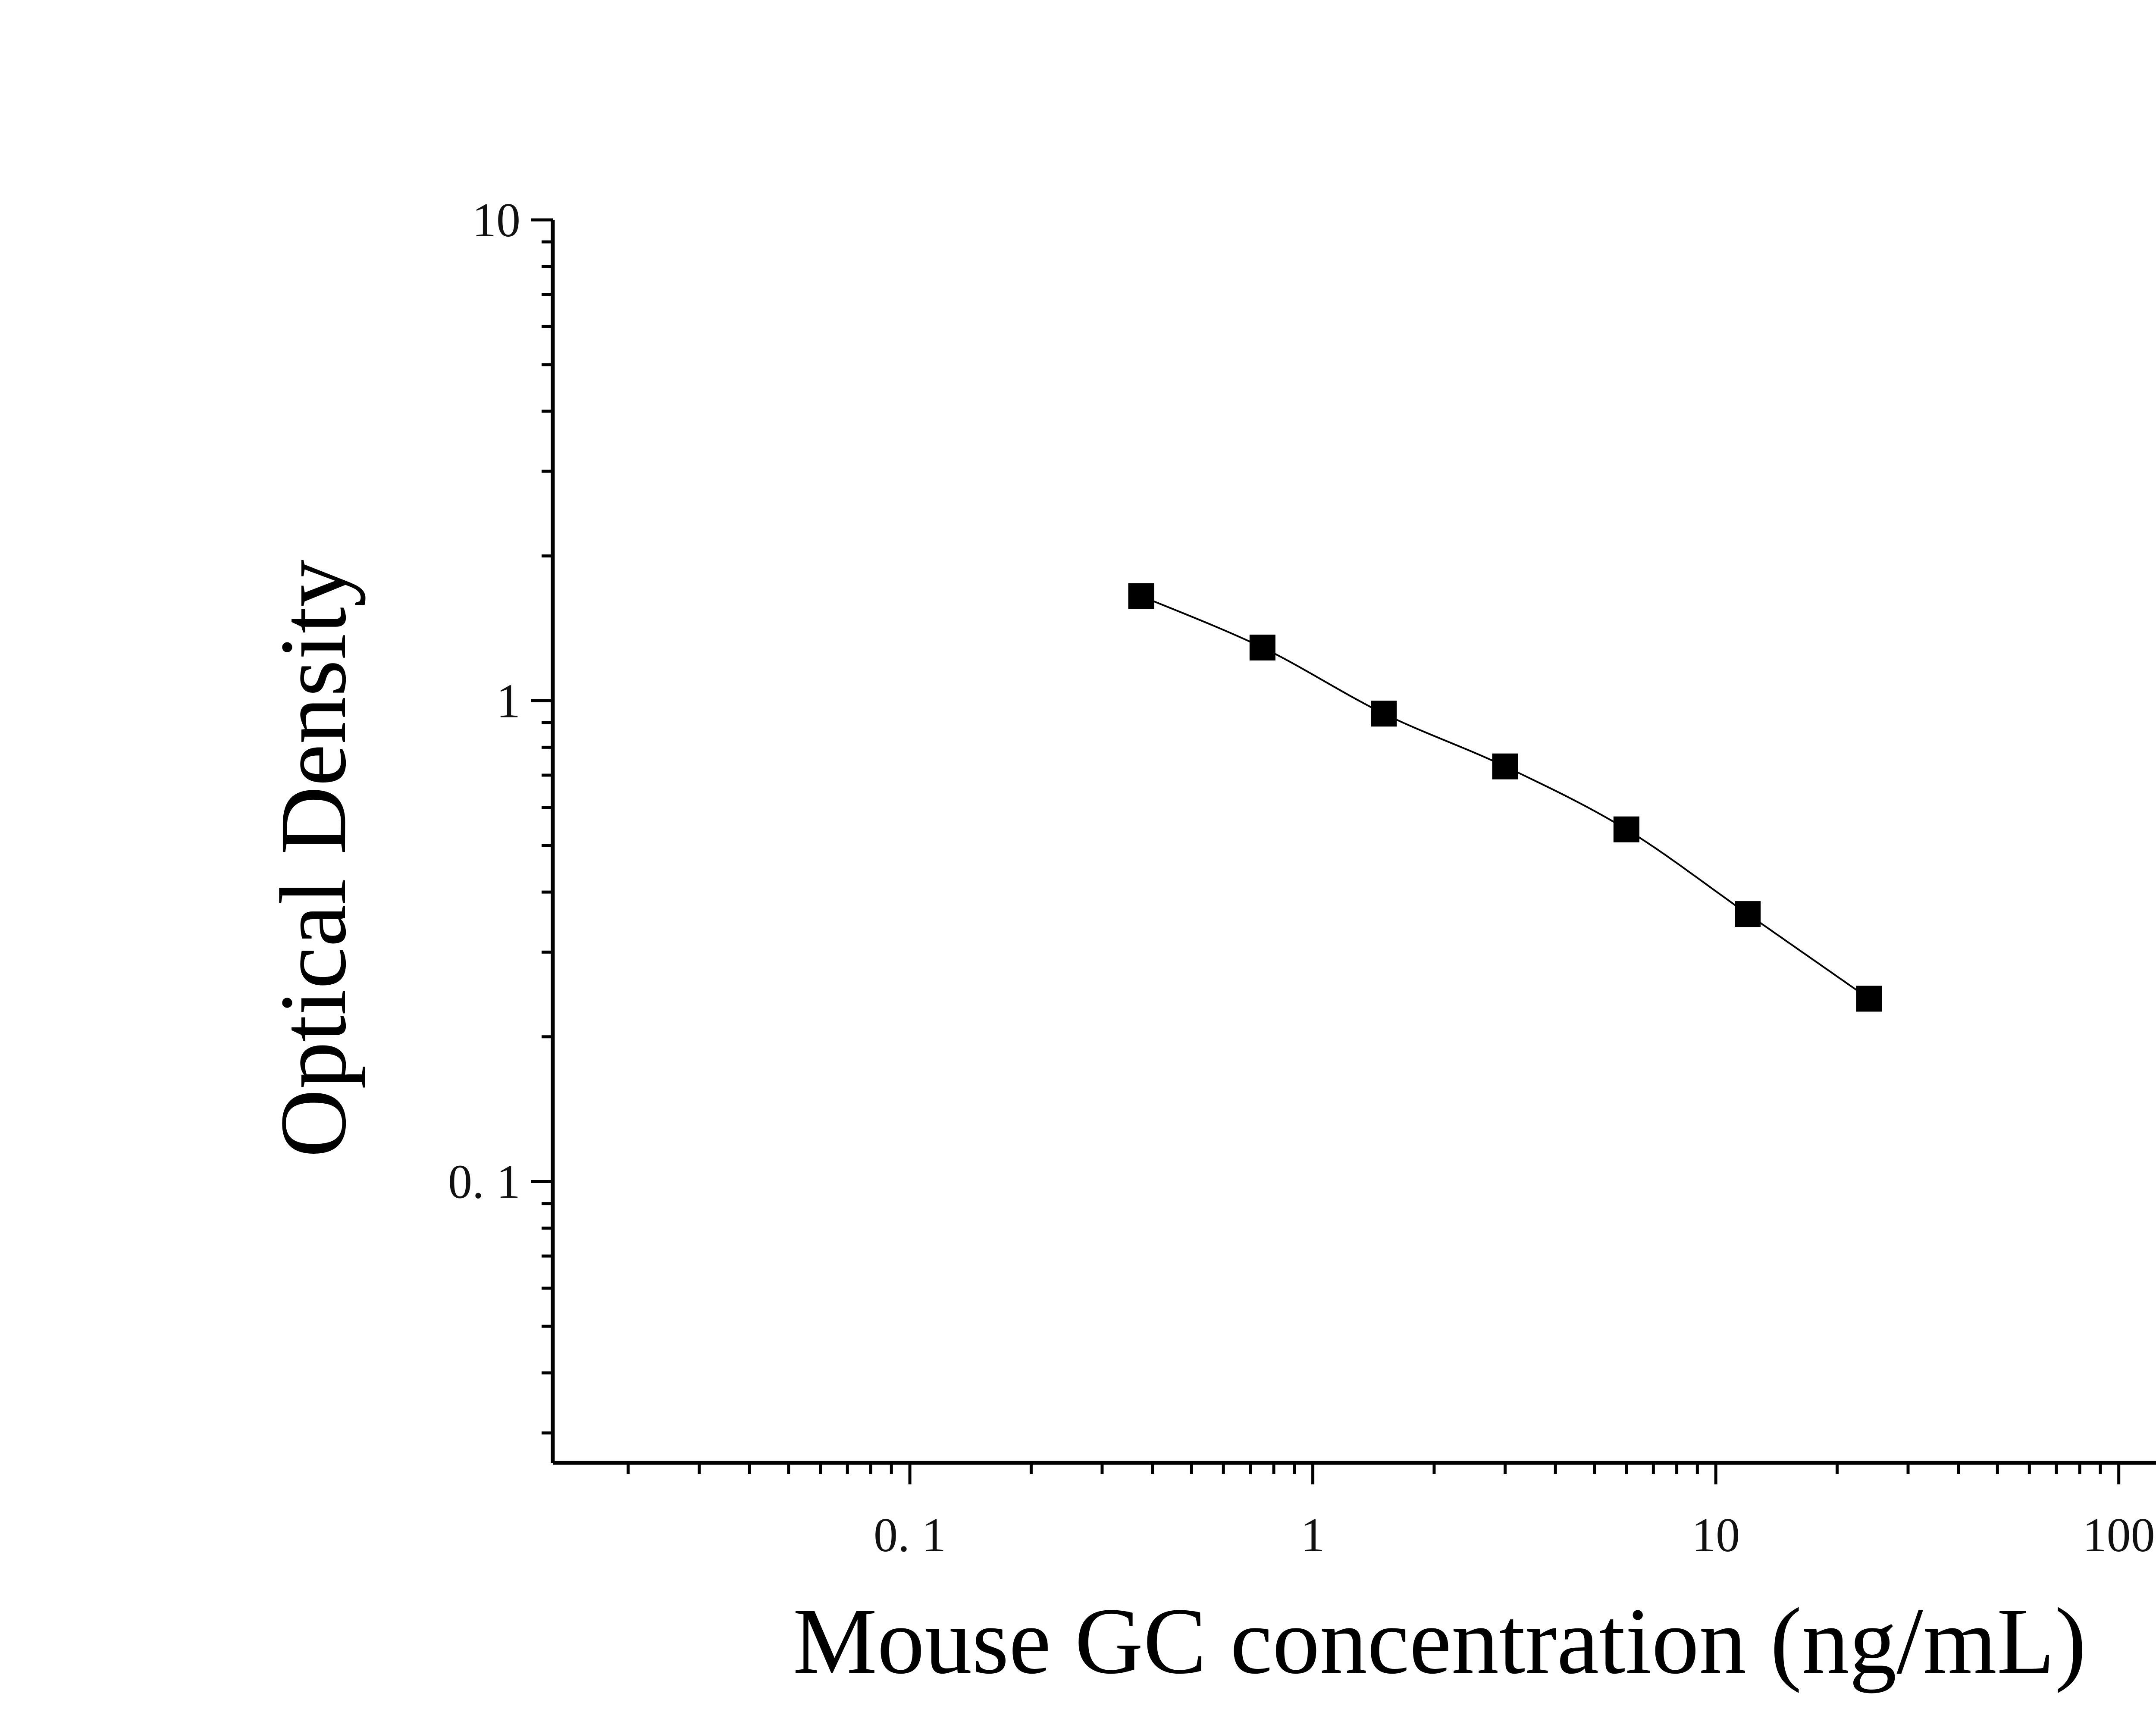 This screenshot has height=1731, width=2156. Describe the element at coordinates (1440, 1640) in the screenshot. I see `x-axis-title: Mouse GC concentration (ng/mL)` at that location.